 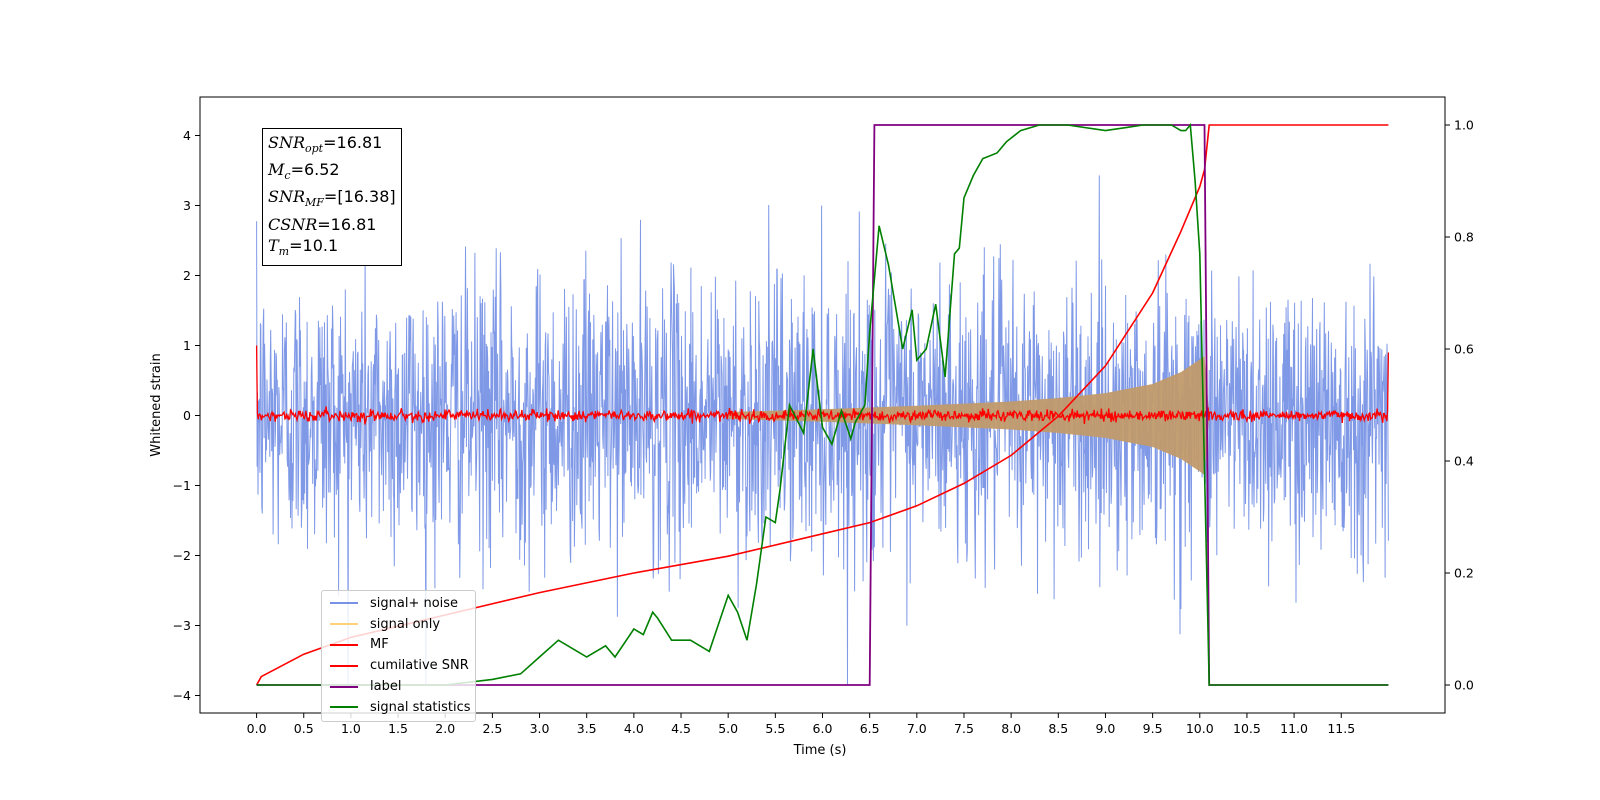 I want to click on y-left-tick-label: 0, so click(x=187, y=415).